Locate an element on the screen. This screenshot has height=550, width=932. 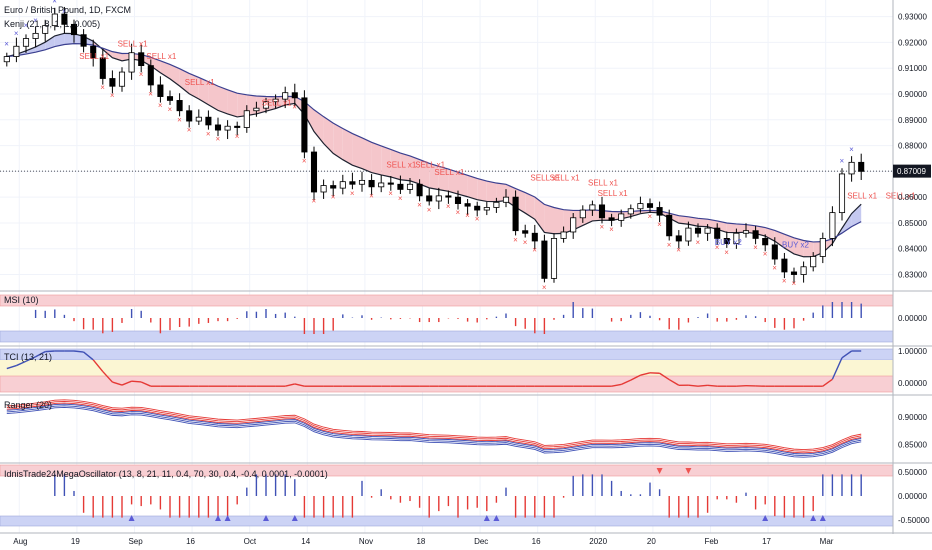
buy-signal-label: BUY x2 is located at coordinates (796, 244).